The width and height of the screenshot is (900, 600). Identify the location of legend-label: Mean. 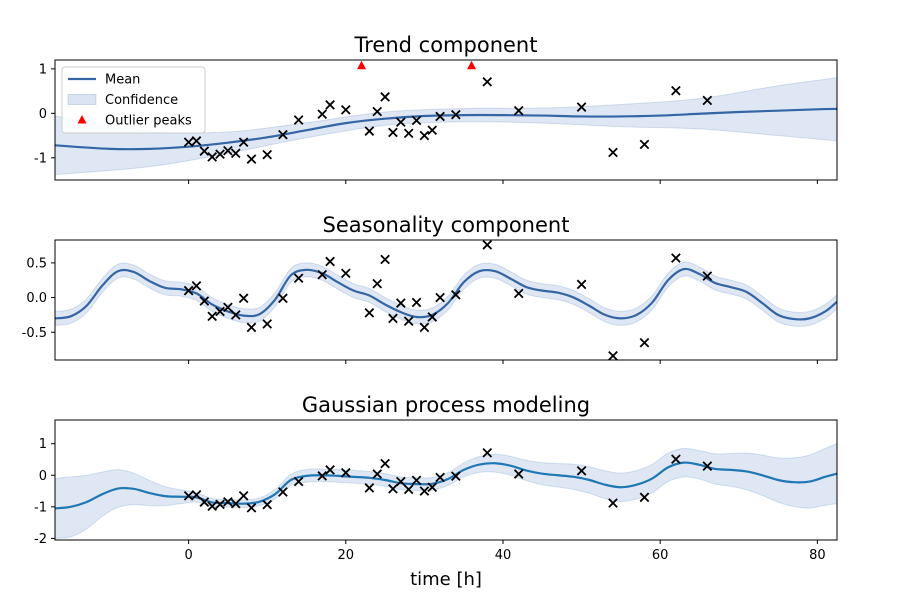
(122, 80).